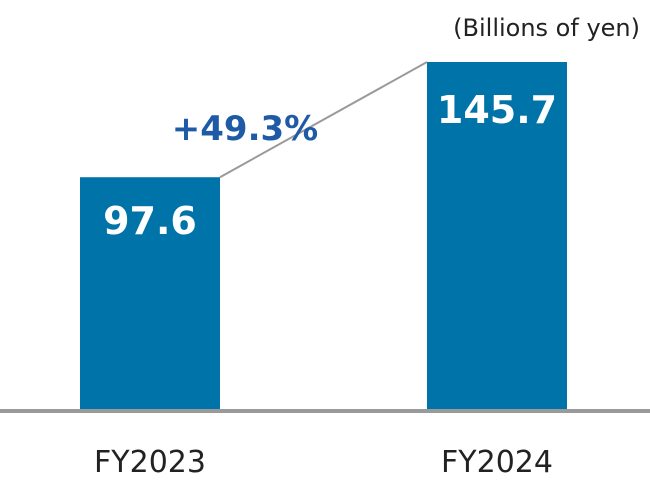 This screenshot has width=650, height=480. Describe the element at coordinates (497, 110) in the screenshot. I see `value-label-fy2024: 145.7` at that location.